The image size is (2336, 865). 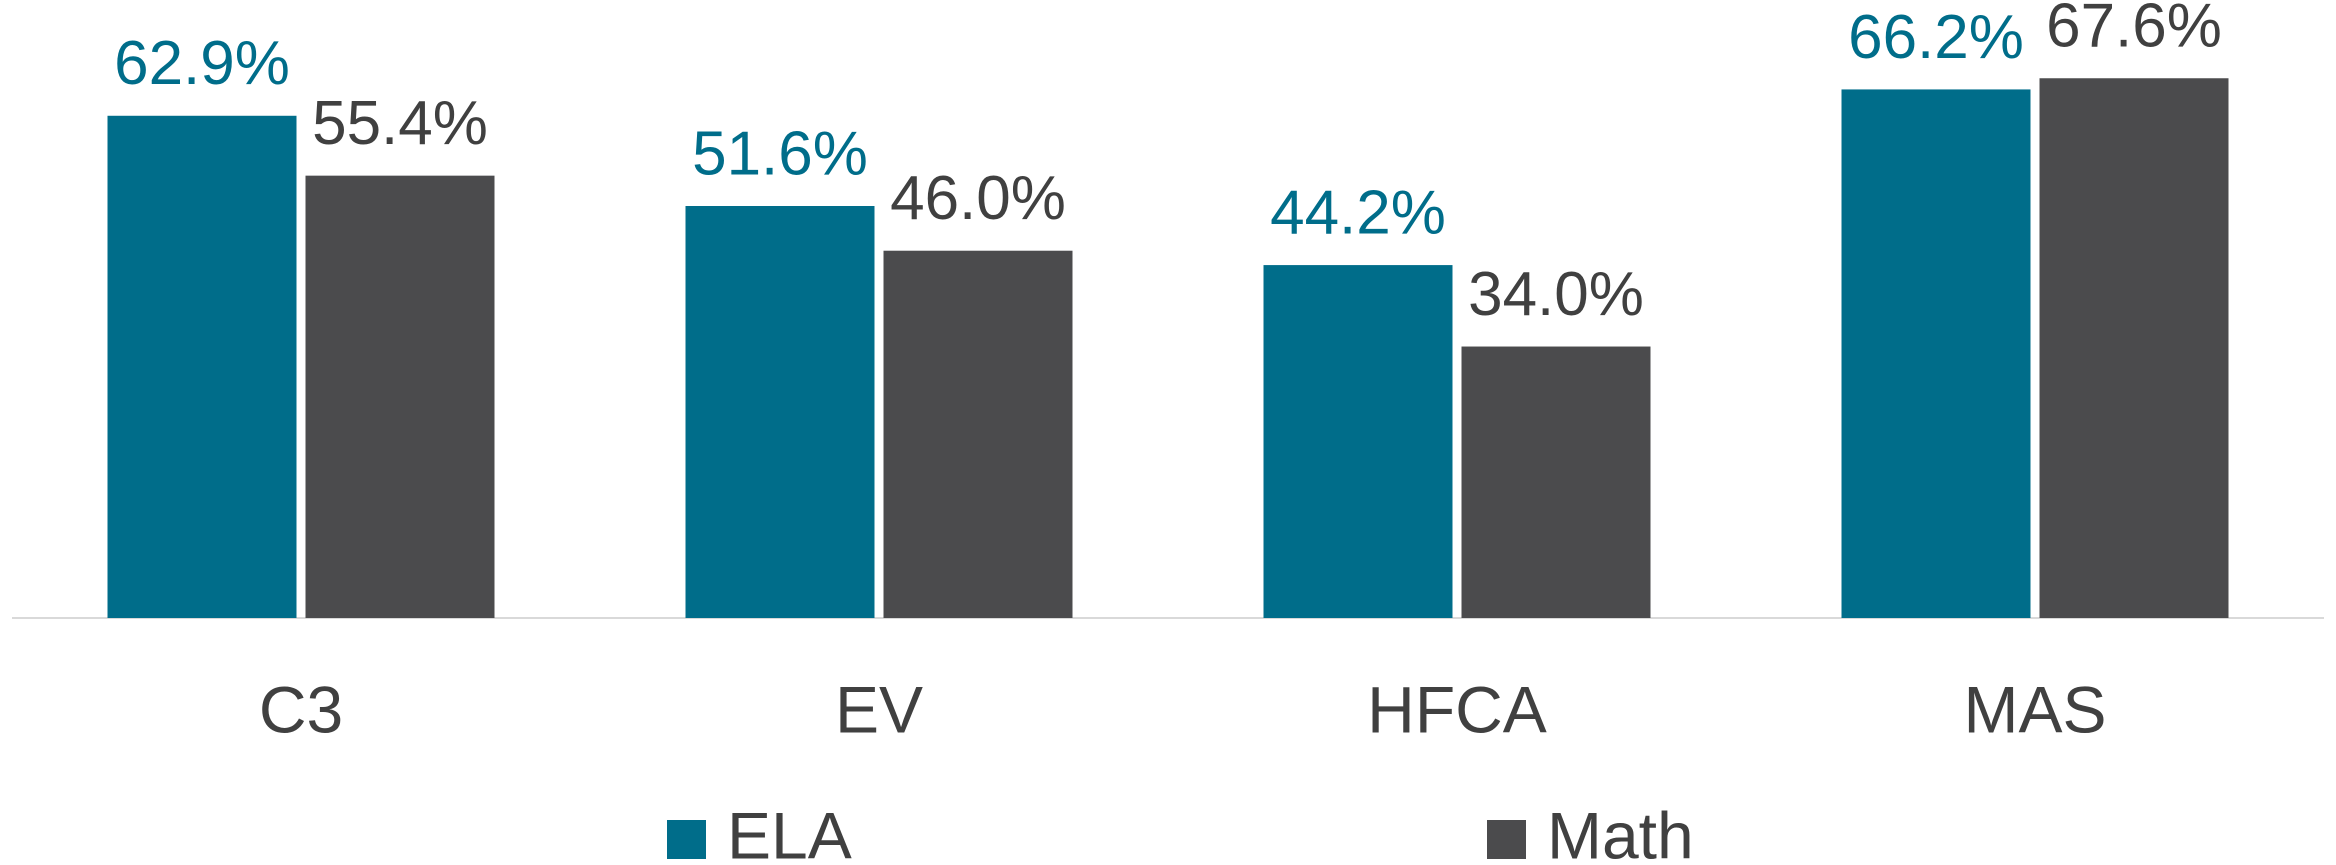 I want to click on data-label: 34.0%, so click(x=1556, y=294).